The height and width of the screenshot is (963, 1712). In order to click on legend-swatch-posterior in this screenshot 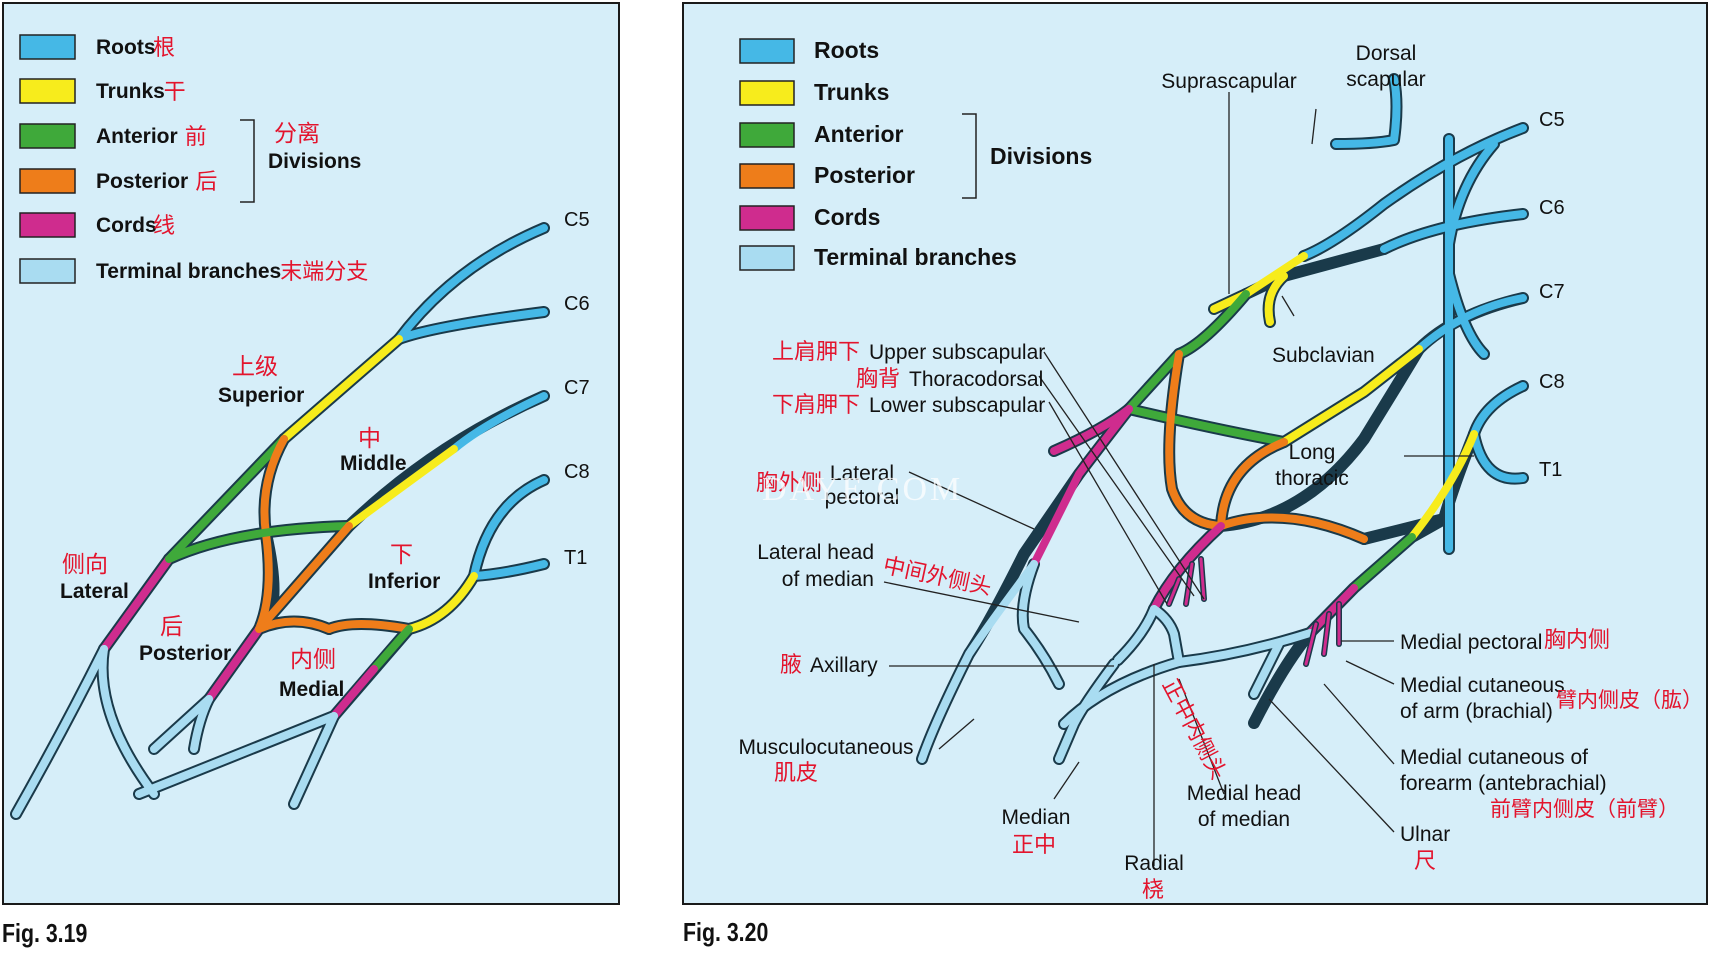, I will do `click(47, 181)`.